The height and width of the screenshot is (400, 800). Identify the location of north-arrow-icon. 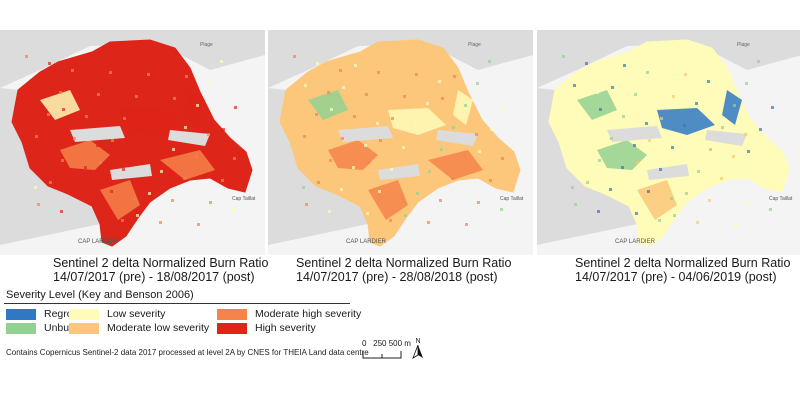
(417, 351).